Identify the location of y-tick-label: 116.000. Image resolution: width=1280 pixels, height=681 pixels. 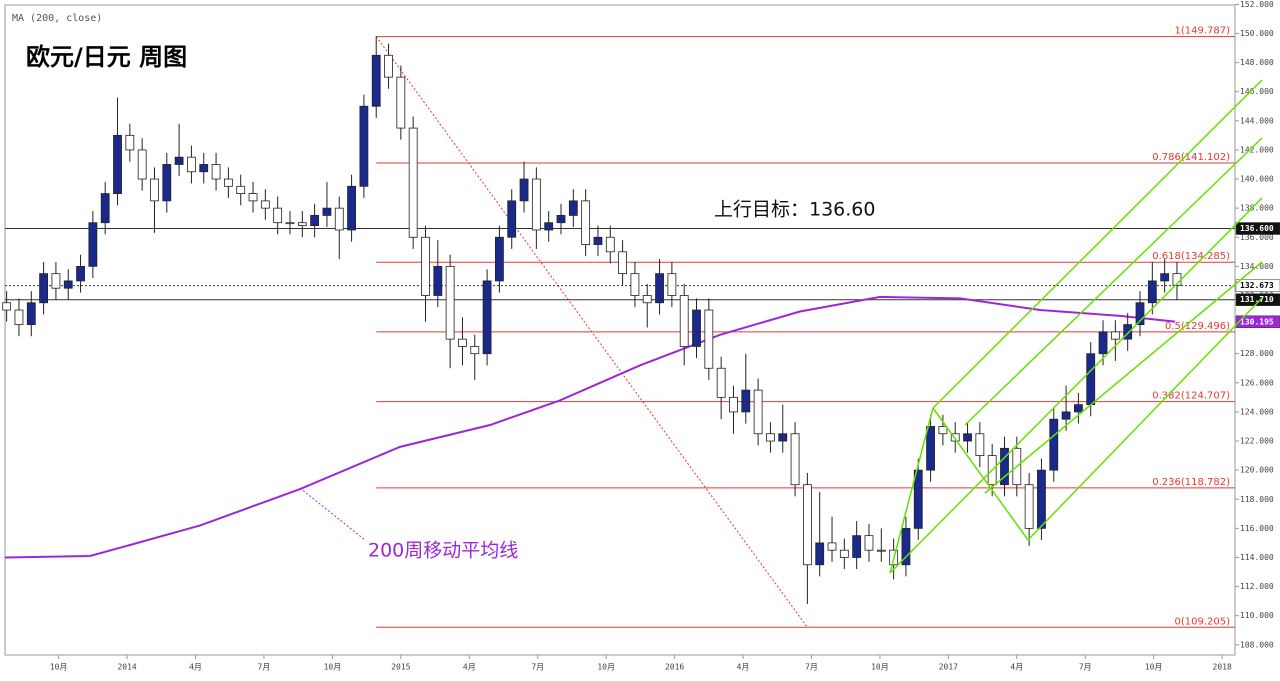
(1257, 528).